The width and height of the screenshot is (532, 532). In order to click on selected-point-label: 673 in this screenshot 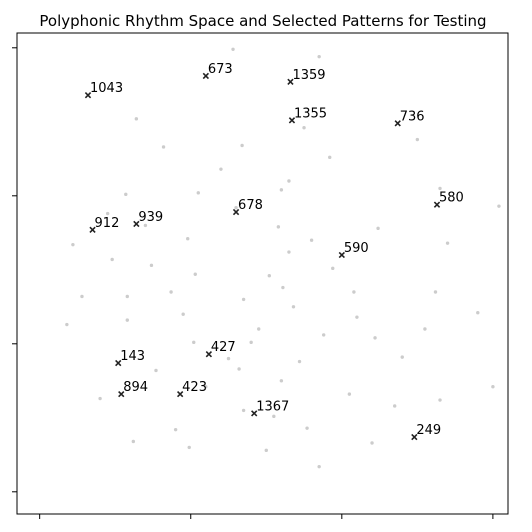, I will do `click(220, 69)`.